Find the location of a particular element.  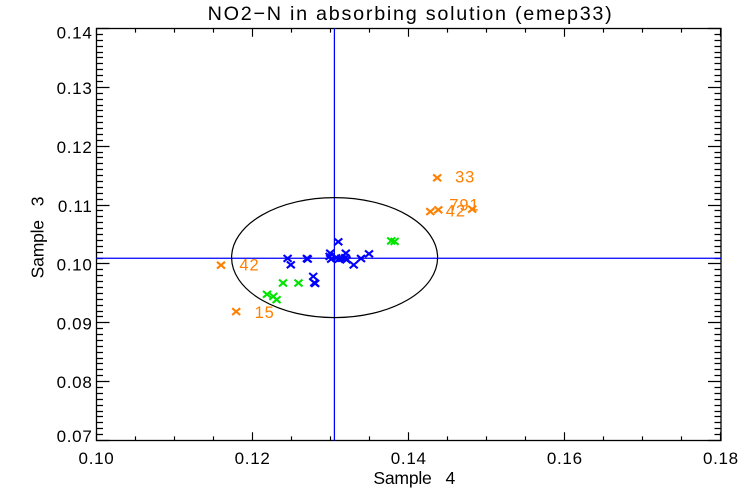

svg-text: 0.11 is located at coordinates (75, 206).